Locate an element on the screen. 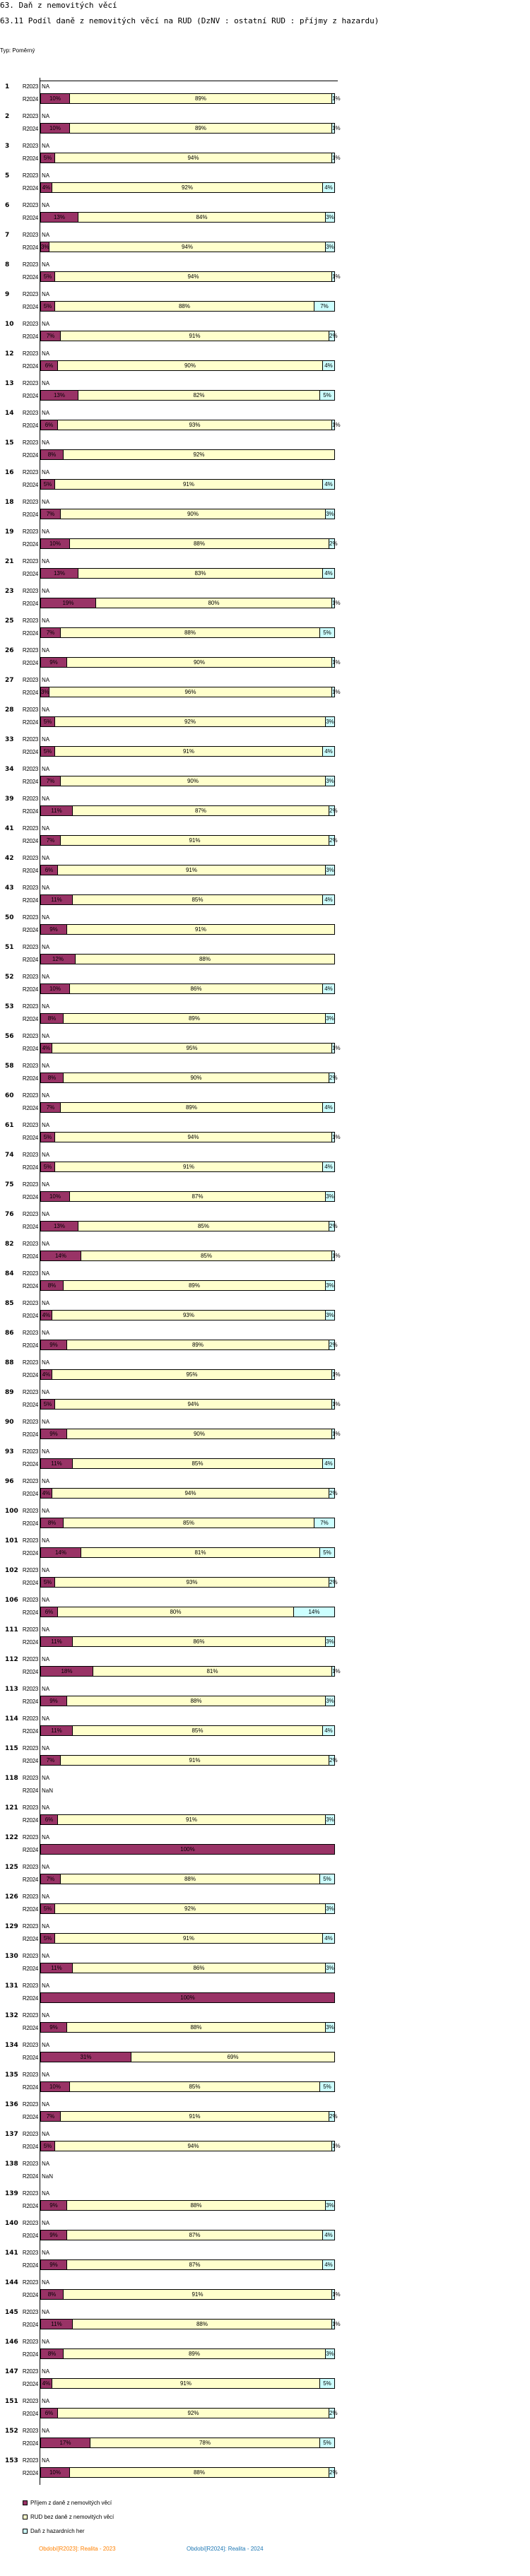 This screenshot has width=530, height=2576. bar-segment-rud: 90% is located at coordinates (196, 1078).